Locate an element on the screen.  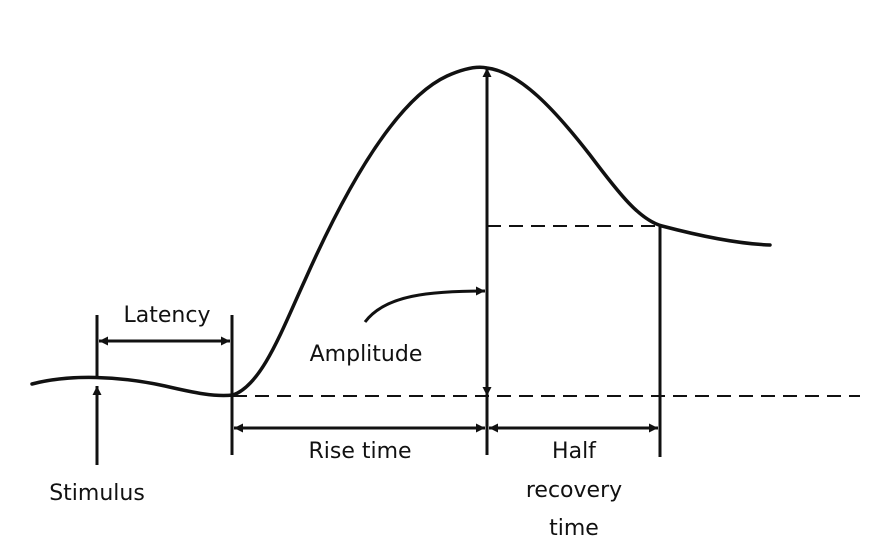
rise-time-label: Rise time is located at coordinates (359, 451).